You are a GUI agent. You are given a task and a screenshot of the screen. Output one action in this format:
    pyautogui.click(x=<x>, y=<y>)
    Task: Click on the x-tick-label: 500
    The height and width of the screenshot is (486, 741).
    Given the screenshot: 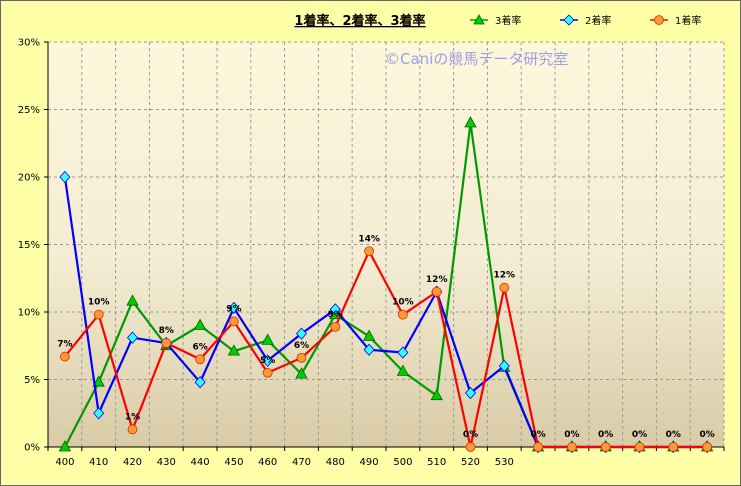 What is the action you would take?
    pyautogui.click(x=402, y=462)
    